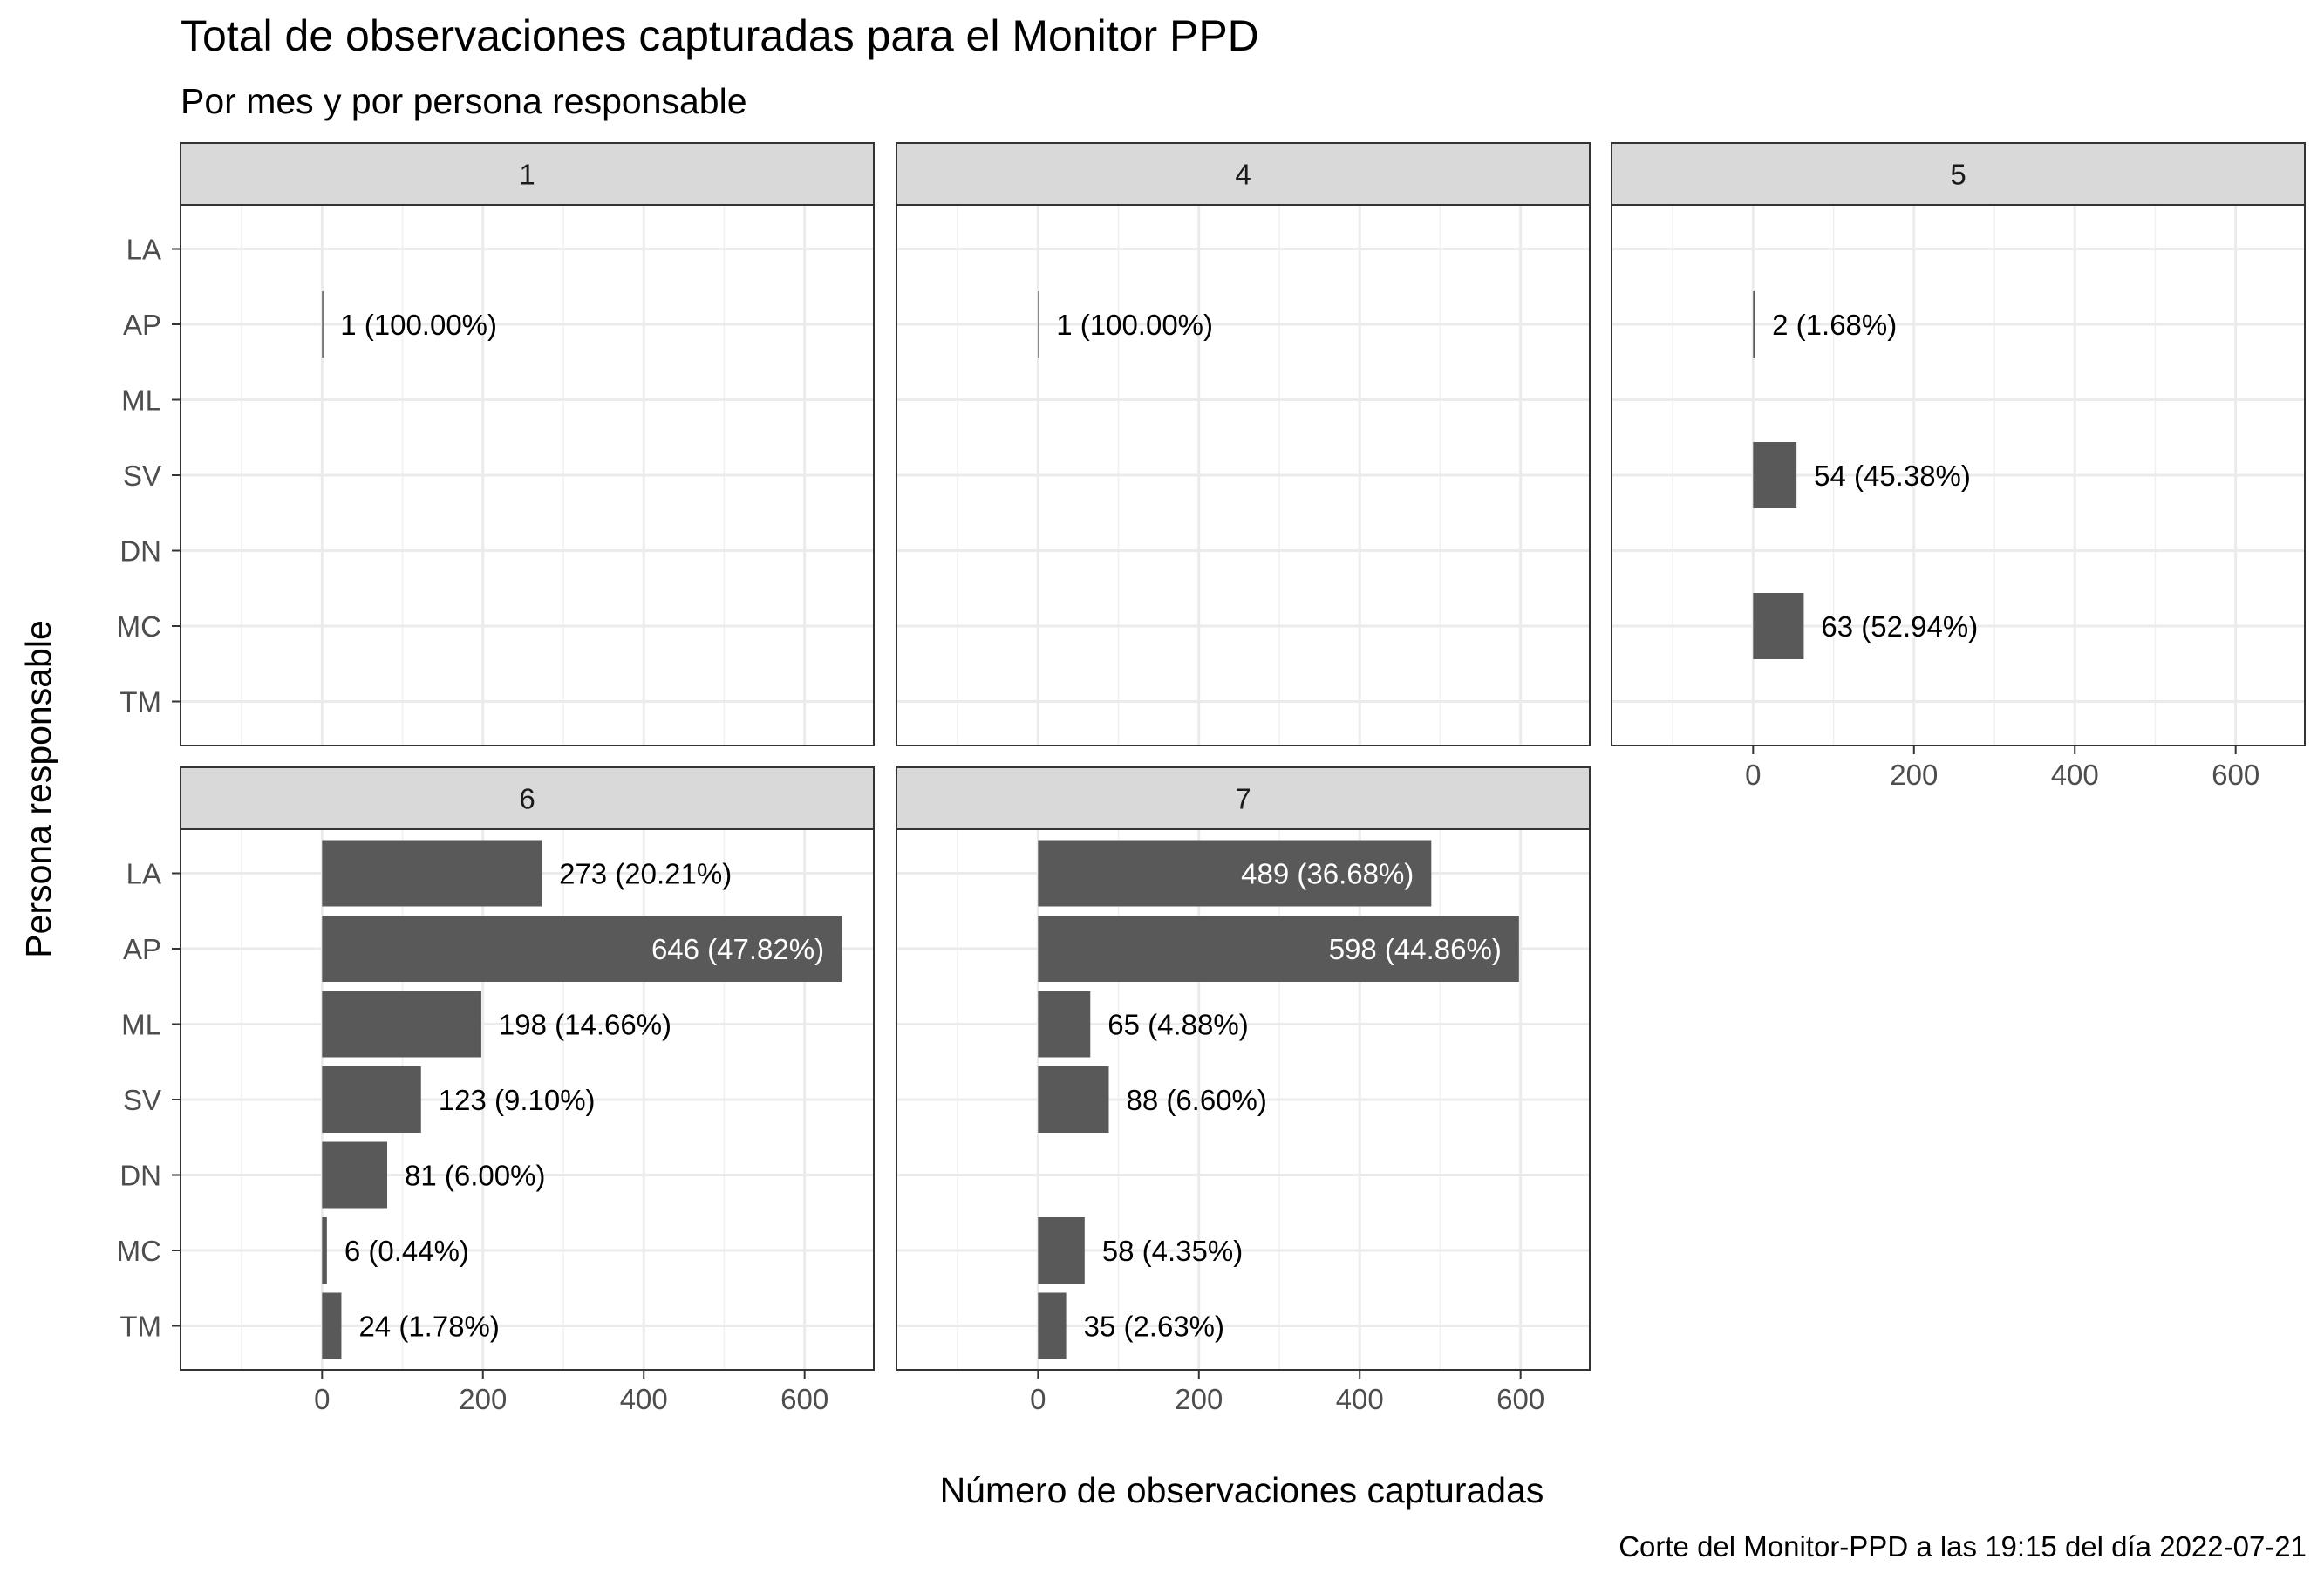  Describe the element at coordinates (737, 949) in the screenshot. I see `bar-label: 646 (47.82%)` at that location.